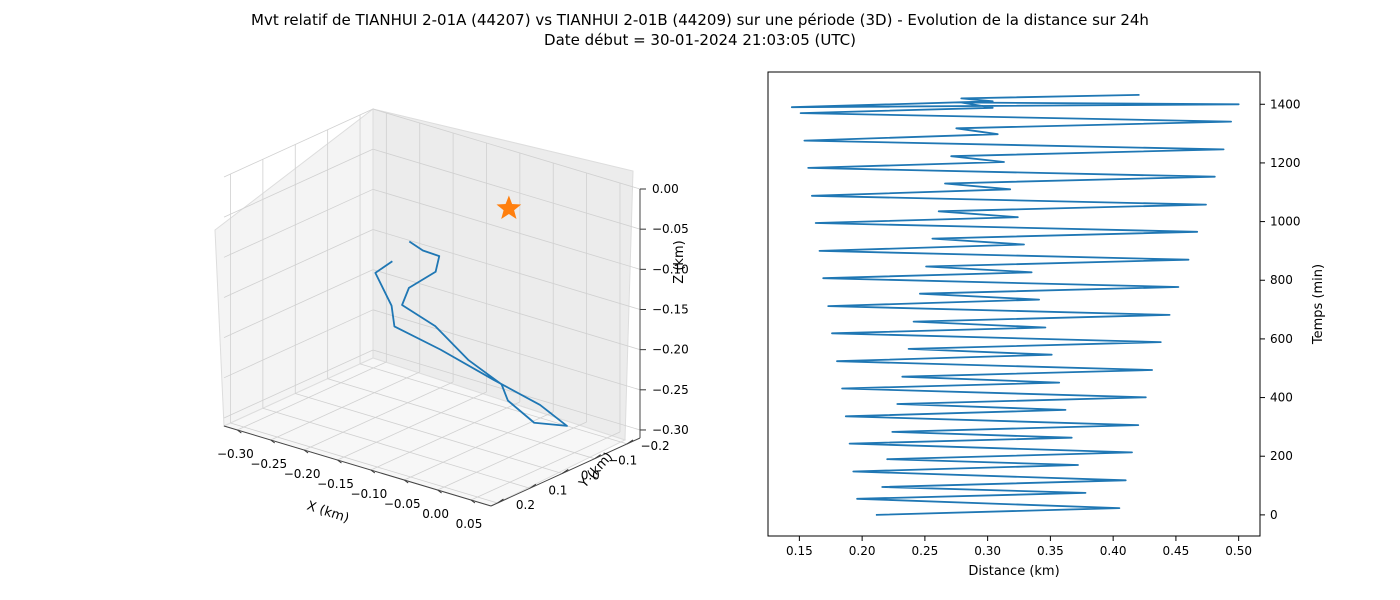 The image size is (1400, 600). What do you see at coordinates (1050, 551) in the screenshot?
I see `tick-label-x-2d: 0.35` at bounding box center [1050, 551].